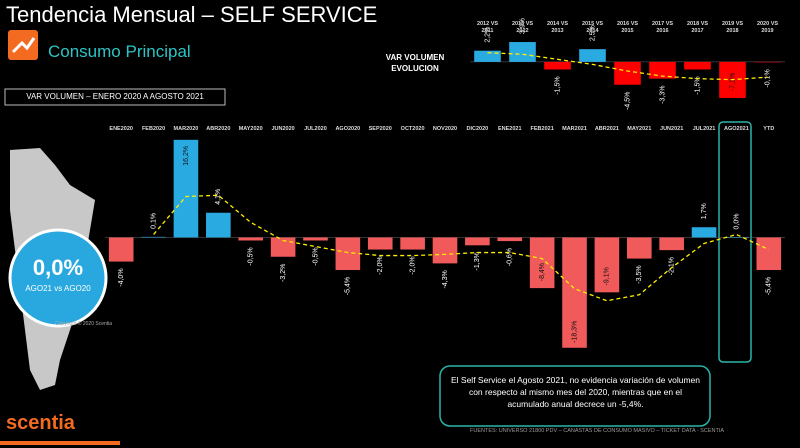  I want to click on x-tick-label: SEP2020, so click(380, 129).